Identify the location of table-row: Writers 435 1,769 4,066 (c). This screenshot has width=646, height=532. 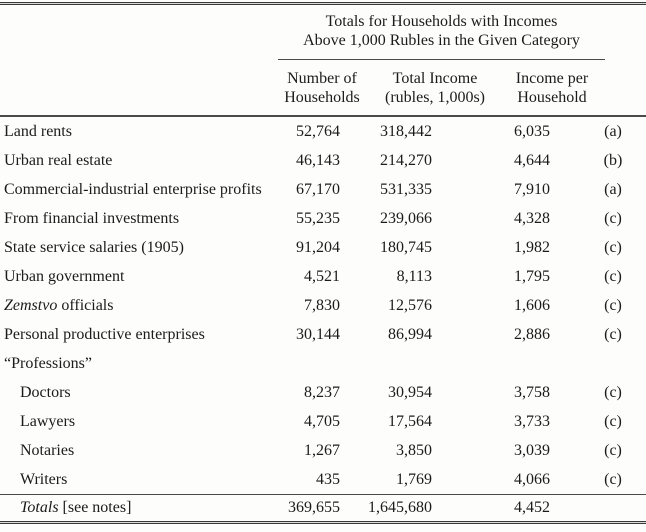
(323, 479).